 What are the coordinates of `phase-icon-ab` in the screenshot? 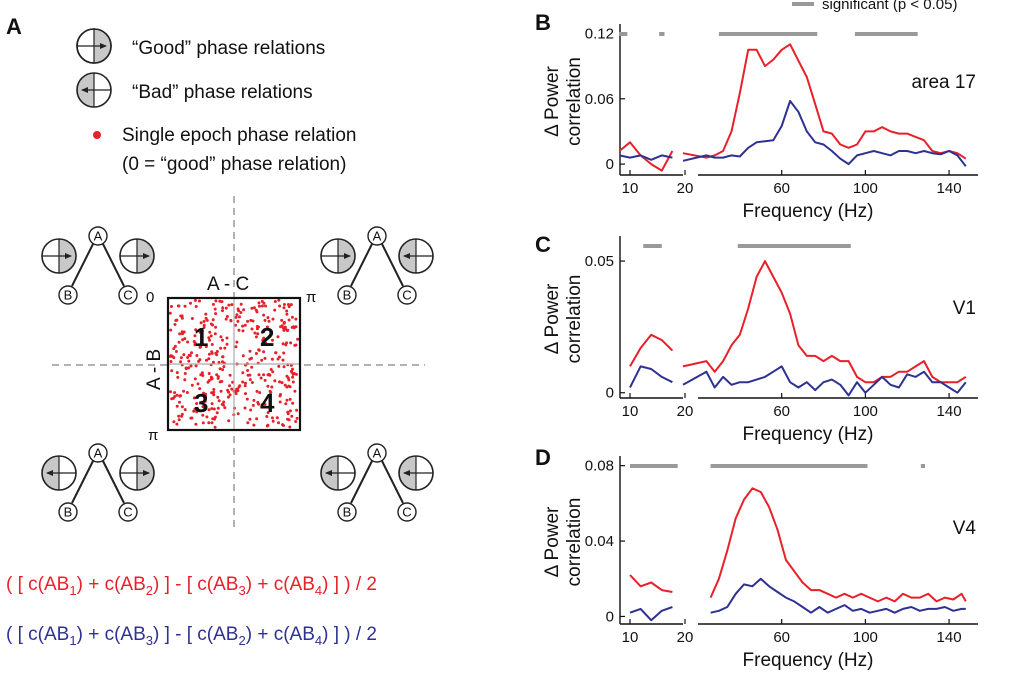 It's located at (59, 256).